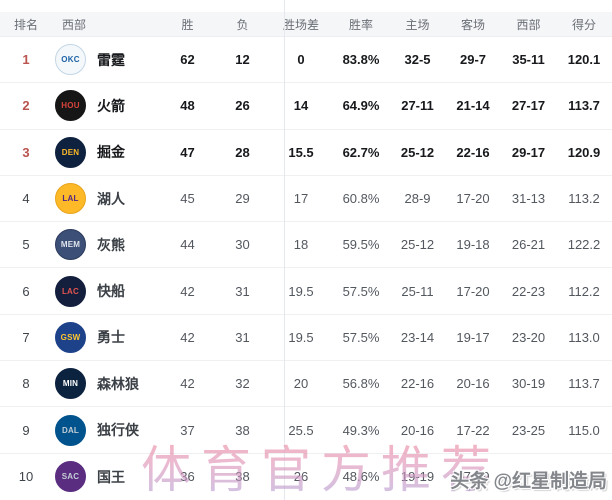 The image size is (612, 500). I want to click on losses-cell: 28, so click(242, 152).